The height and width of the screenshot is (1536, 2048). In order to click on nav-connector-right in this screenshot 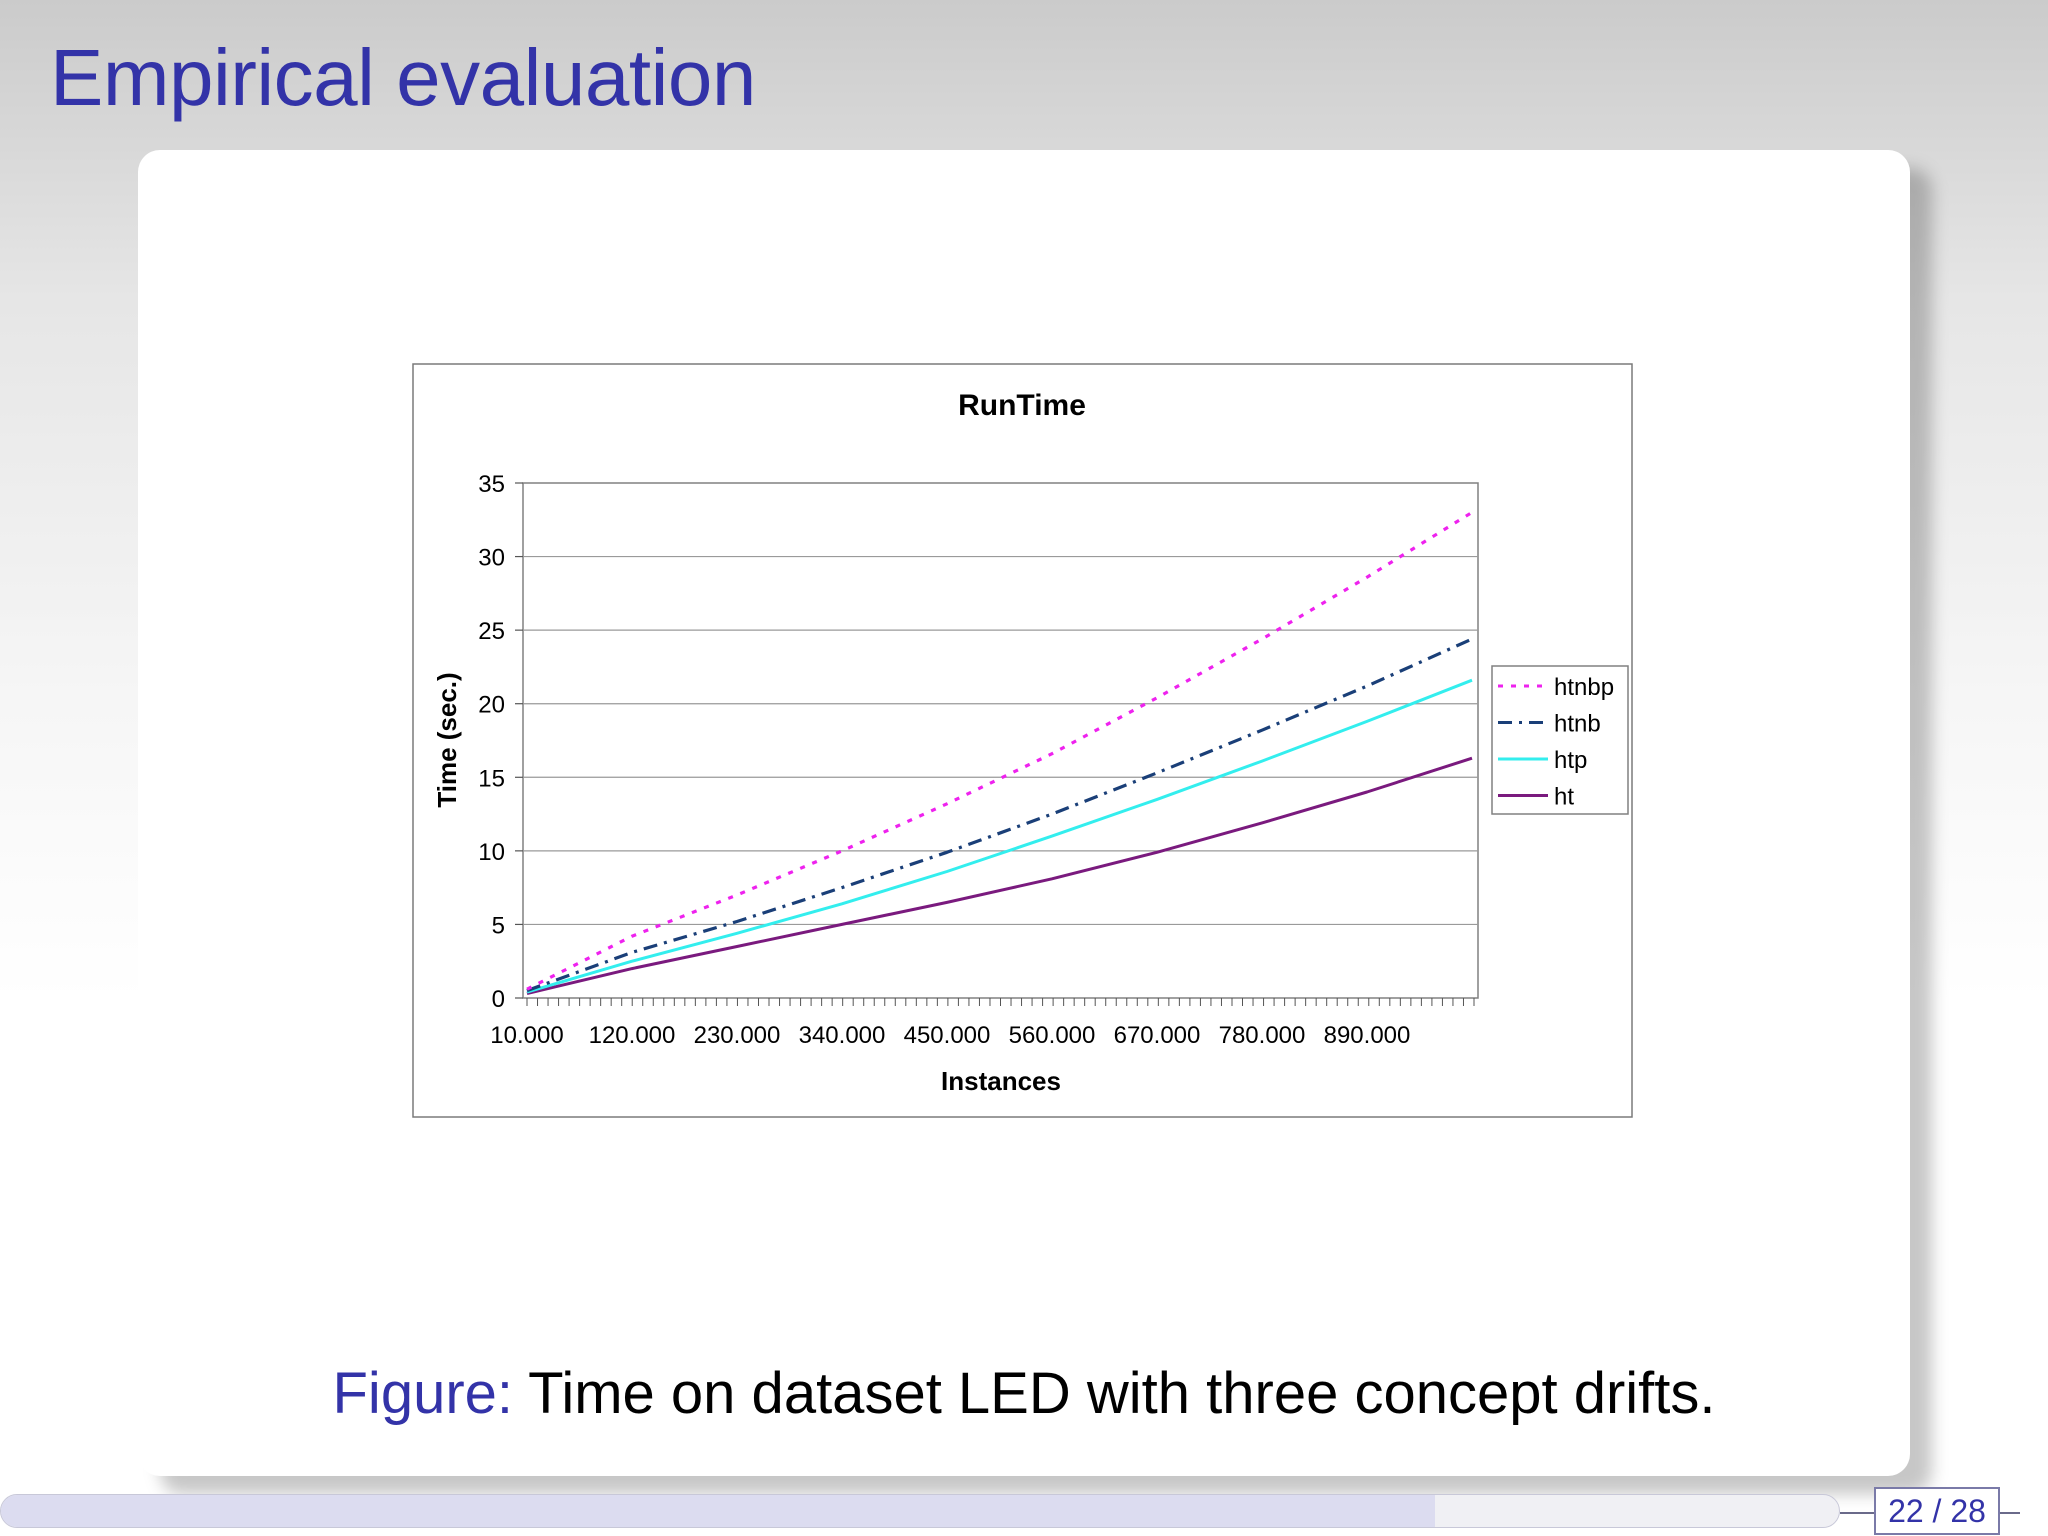, I will do `click(2010, 1513)`.